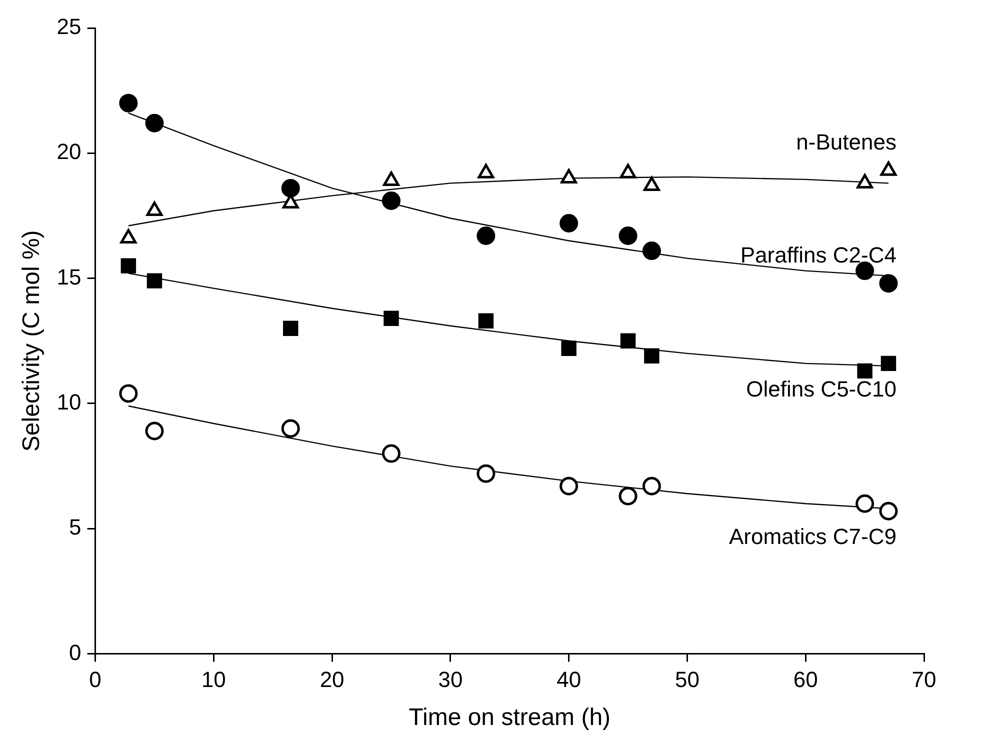 The height and width of the screenshot is (751, 982). Describe the element at coordinates (821, 389) in the screenshot. I see `series-label: Olefins C5-C10` at that location.